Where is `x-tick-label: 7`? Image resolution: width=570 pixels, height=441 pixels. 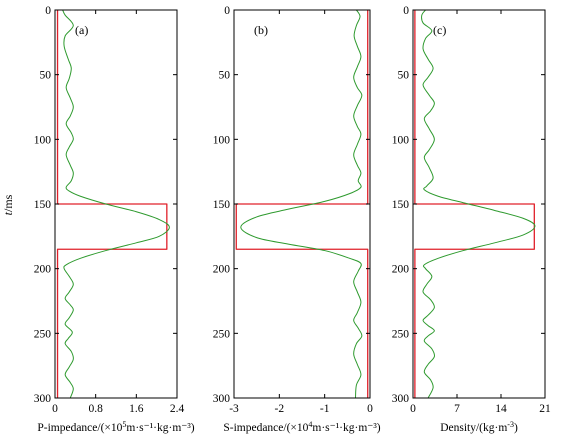 x-tick-label: 7 is located at coordinates (457, 409).